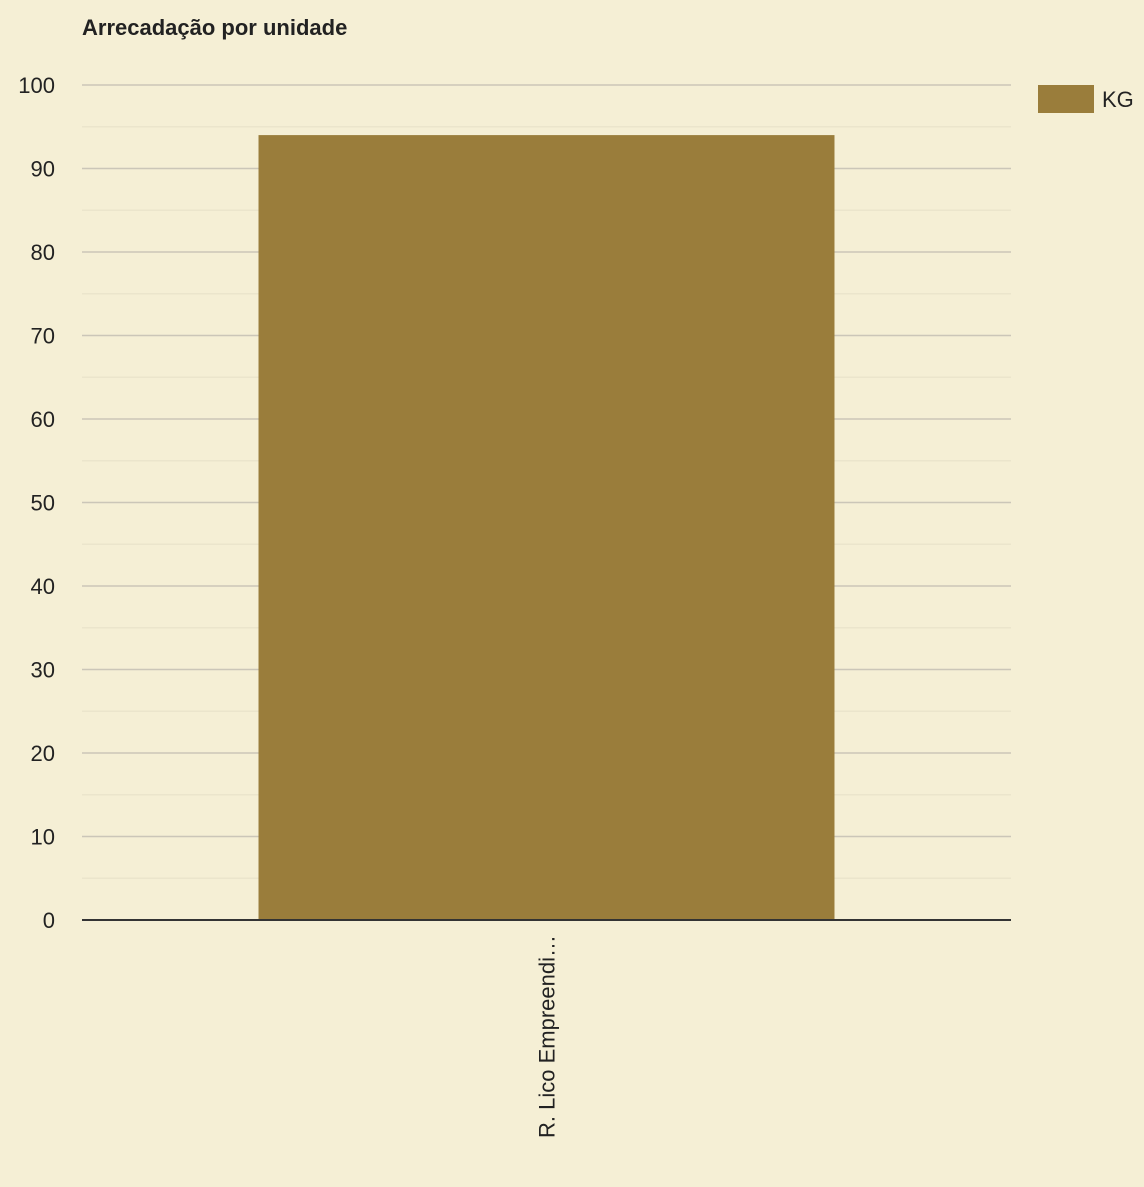 The height and width of the screenshot is (1187, 1144). Describe the element at coordinates (36, 85) in the screenshot. I see `y-tick-label: 100` at that location.